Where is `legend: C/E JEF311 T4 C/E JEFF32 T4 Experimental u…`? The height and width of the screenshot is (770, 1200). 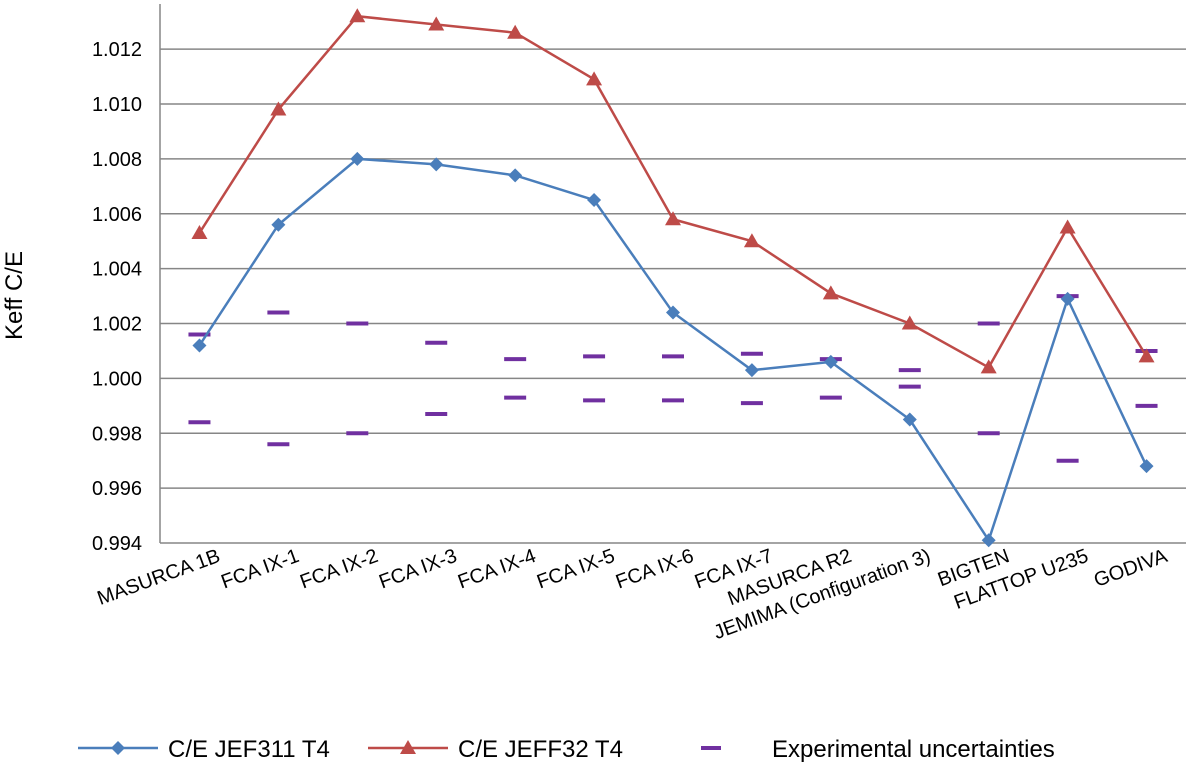 legend: C/E JEF311 T4 C/E JEFF32 T4 Experimental u… is located at coordinates (566, 749).